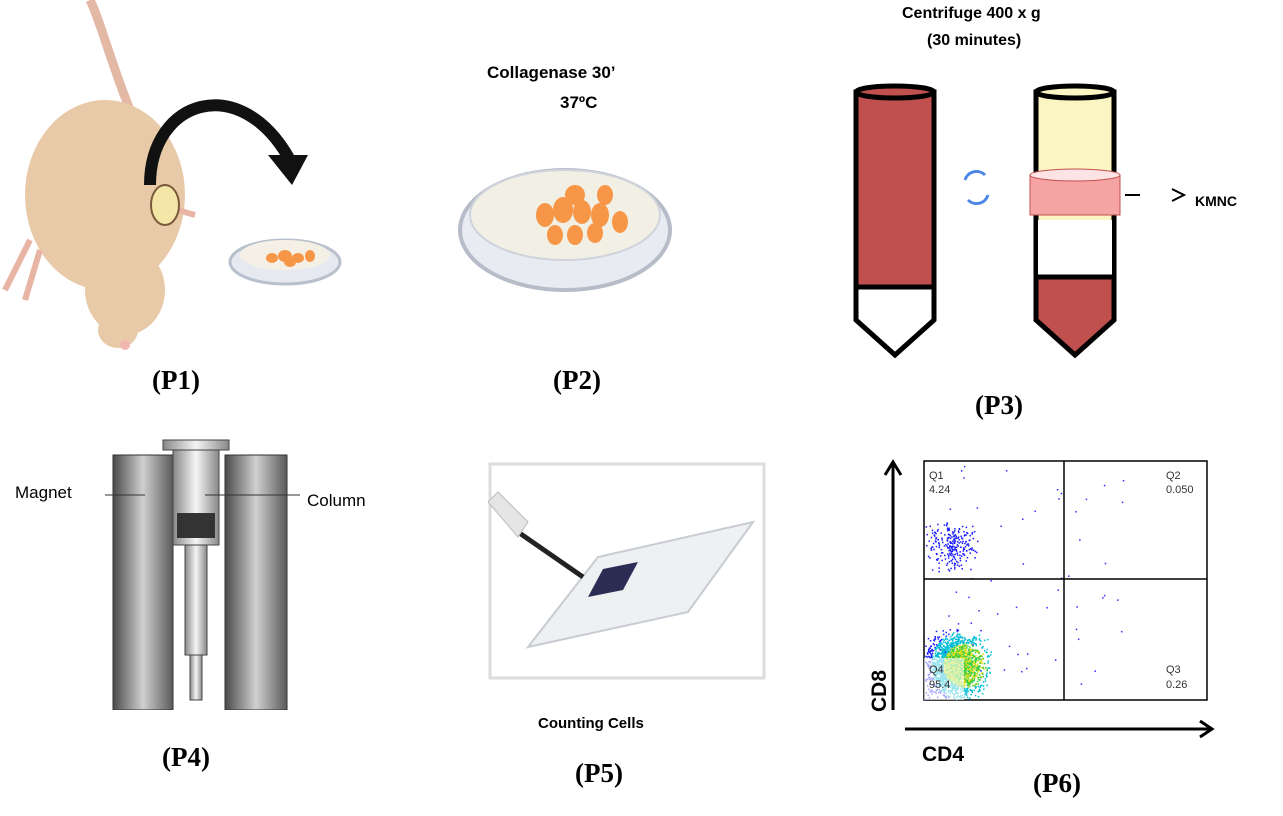  Describe the element at coordinates (943, 754) in the screenshot. I see `x-axis-label: CD4` at that location.